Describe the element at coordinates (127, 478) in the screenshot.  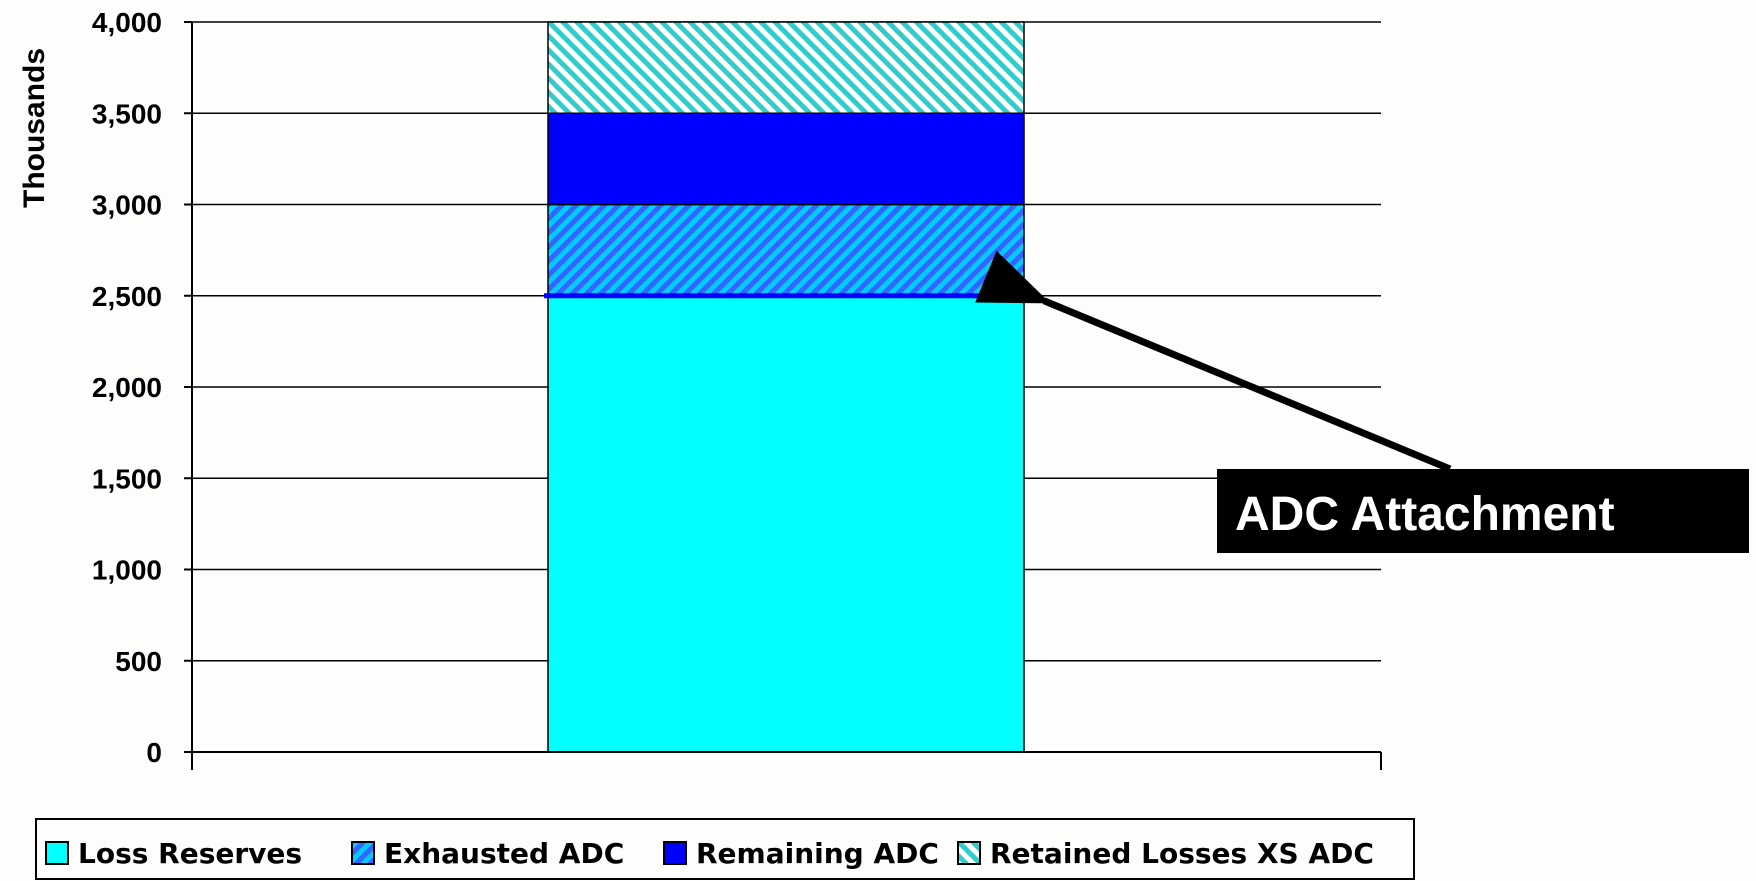
I see `y-tick-label: 1,500` at that location.